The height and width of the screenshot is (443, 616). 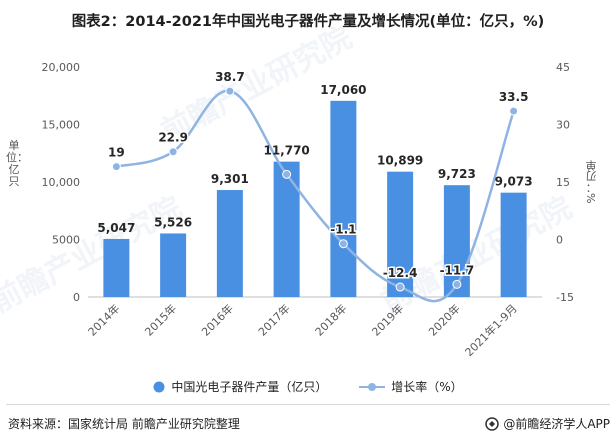 What do you see at coordinates (330, 319) in the screenshot?
I see `x-tick-label: 2018年` at bounding box center [330, 319].